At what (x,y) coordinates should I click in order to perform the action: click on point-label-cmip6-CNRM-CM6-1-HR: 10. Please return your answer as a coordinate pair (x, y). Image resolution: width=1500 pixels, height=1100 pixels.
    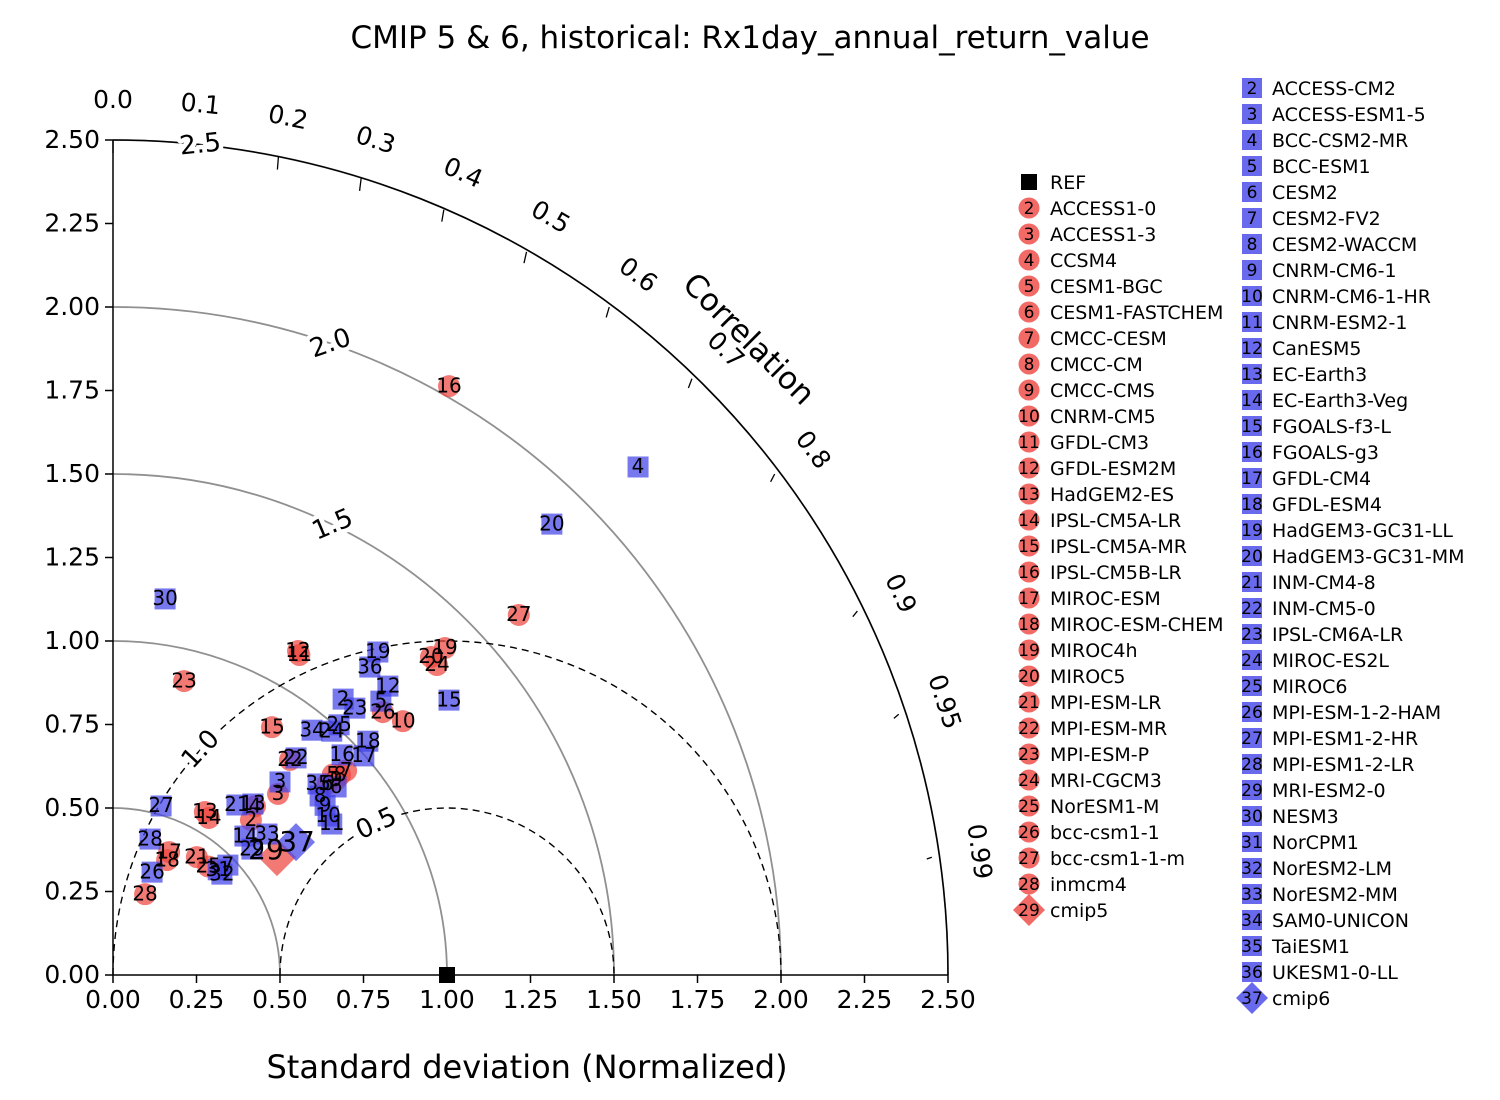
    Looking at the image, I should click on (327, 815).